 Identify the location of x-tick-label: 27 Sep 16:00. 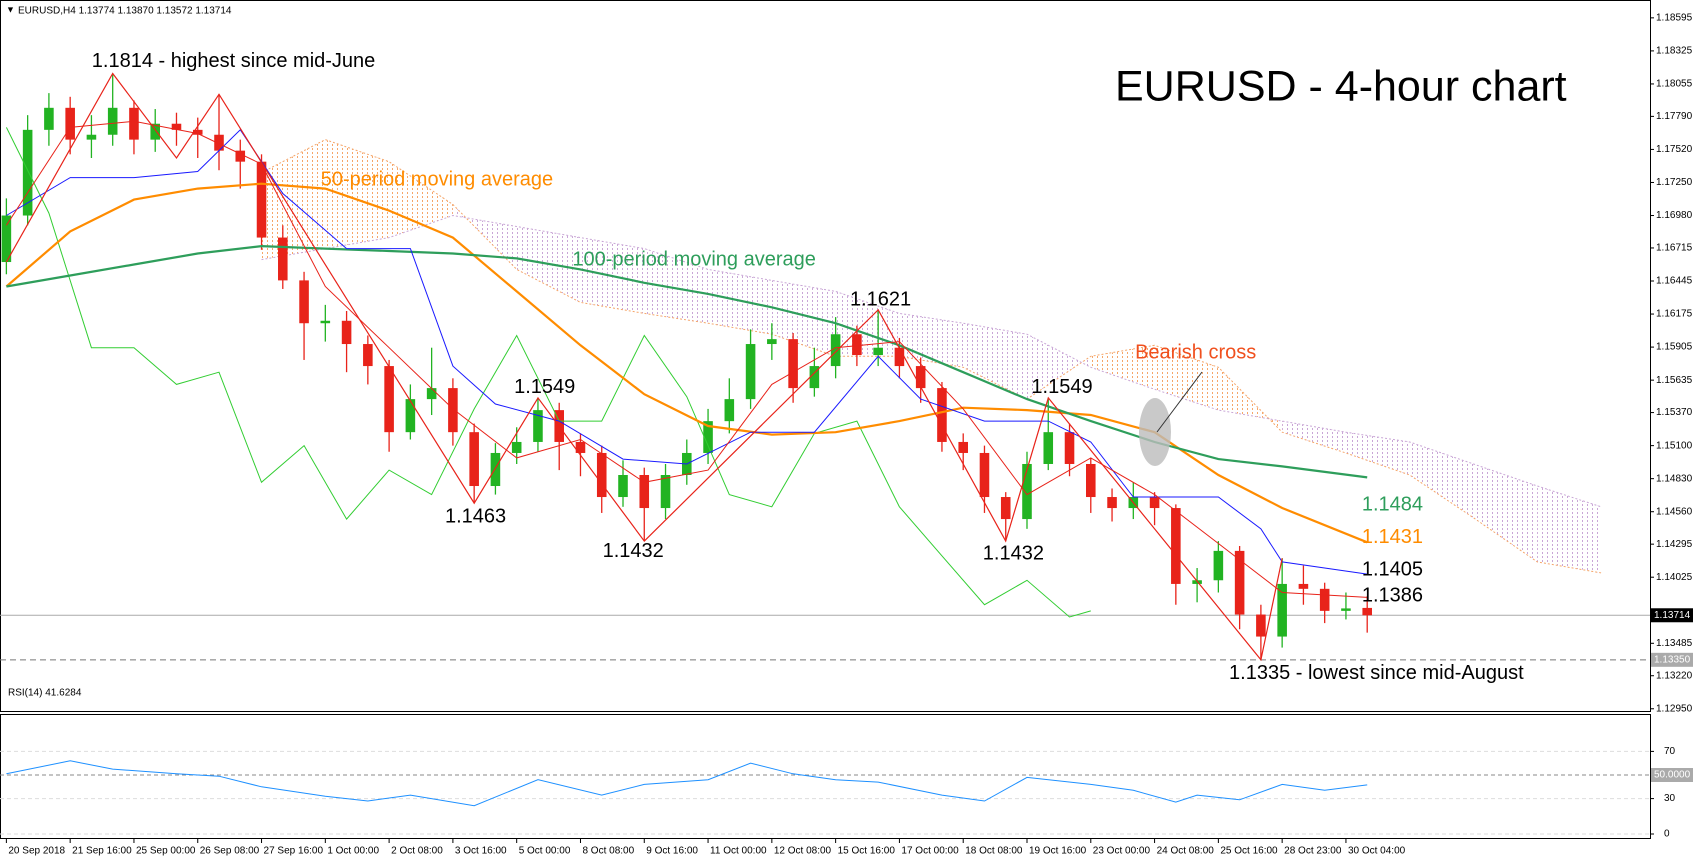
(294, 851).